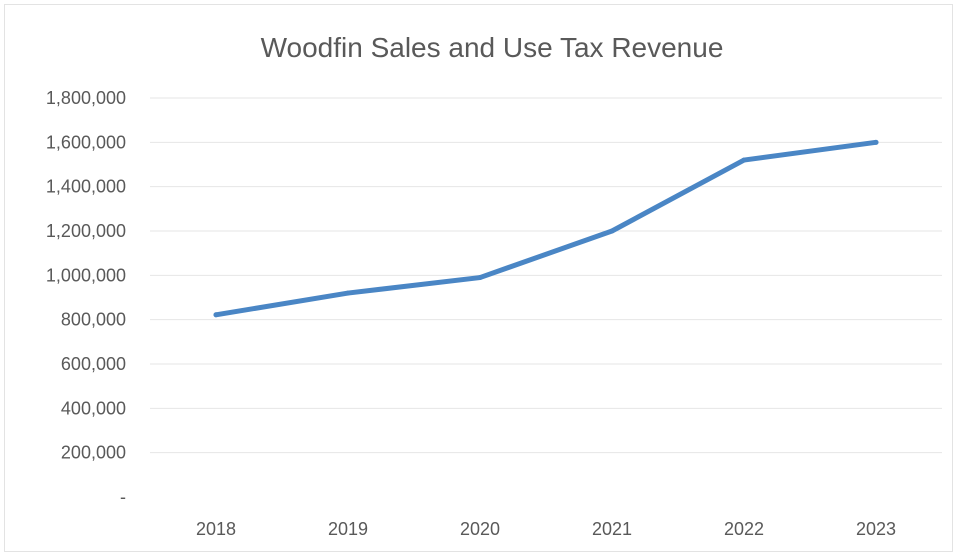 This screenshot has width=959, height=558. Describe the element at coordinates (546, 529) in the screenshot. I see `x-axis: 2018 2019 2020 2021 2022 2023` at that location.